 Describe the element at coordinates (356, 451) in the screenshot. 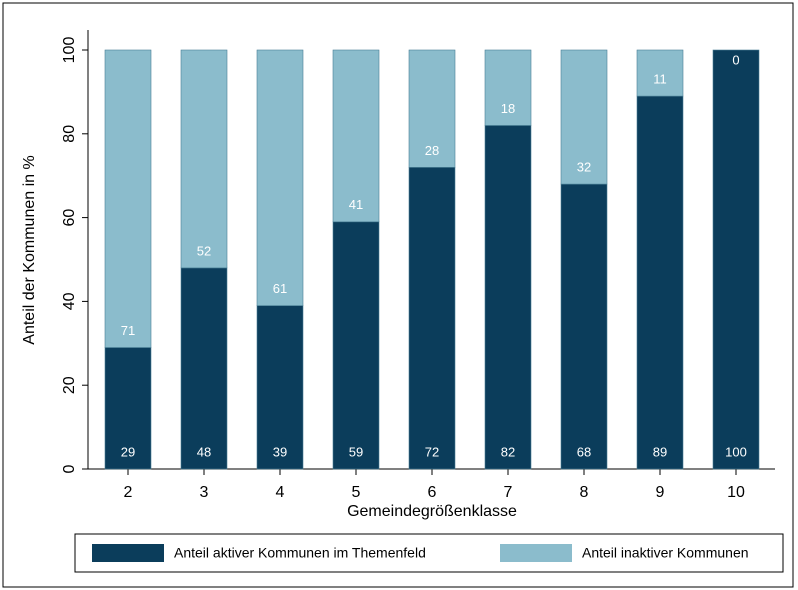

I see `value-label: 59` at that location.